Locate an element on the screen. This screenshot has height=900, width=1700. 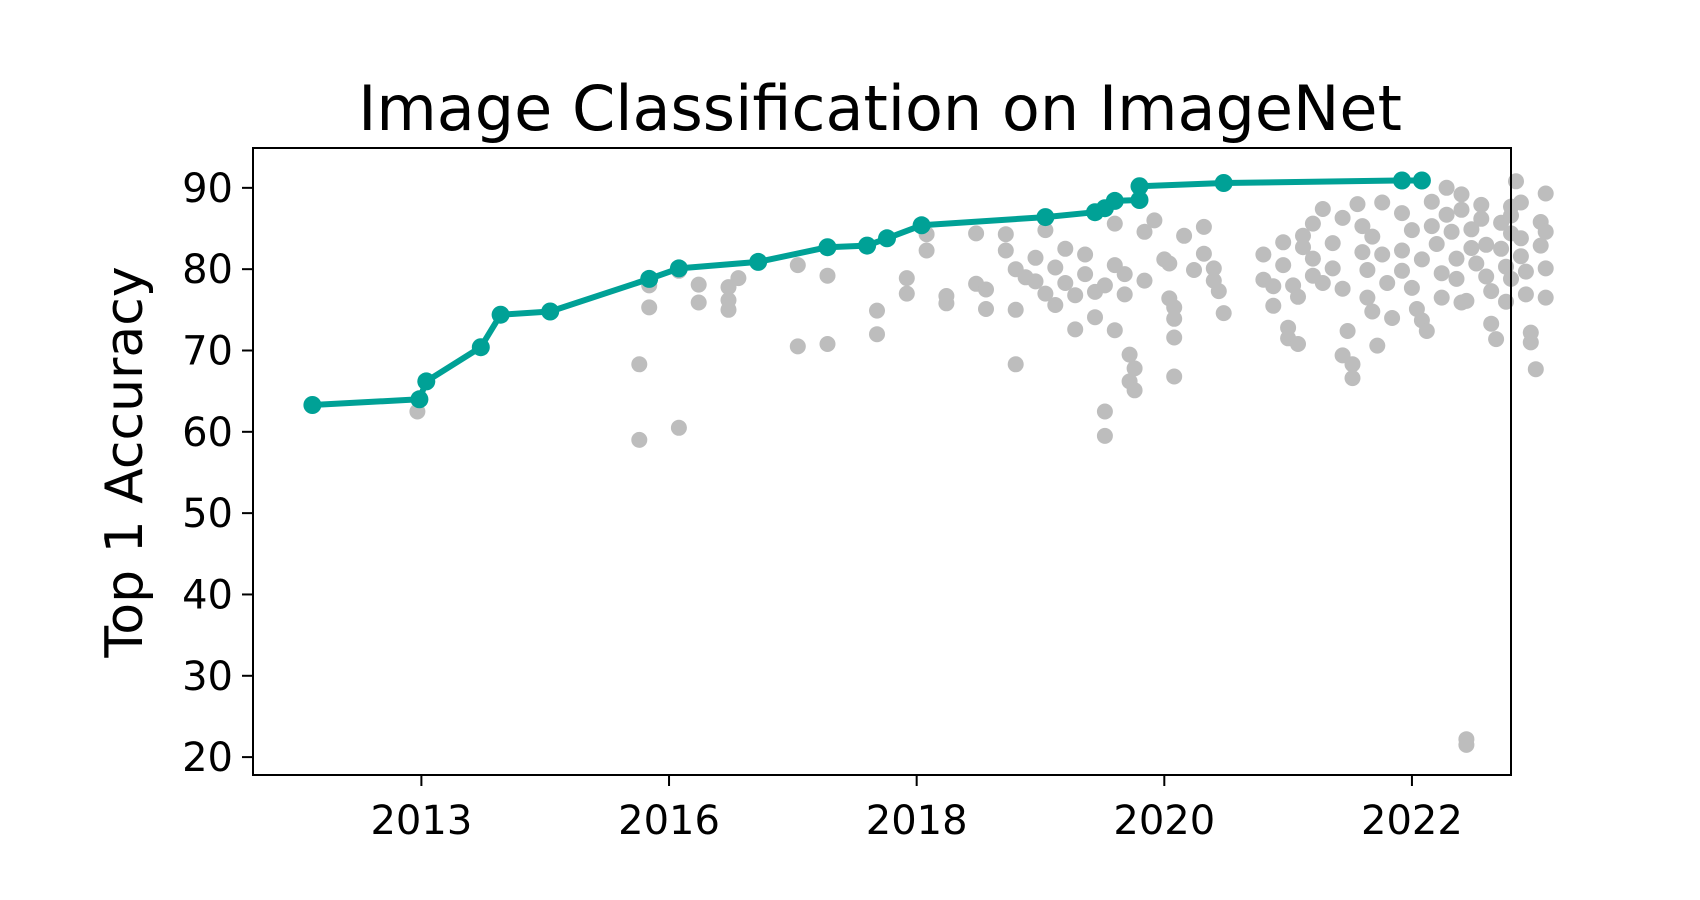
y-tick-label: 20 is located at coordinates (207, 758).